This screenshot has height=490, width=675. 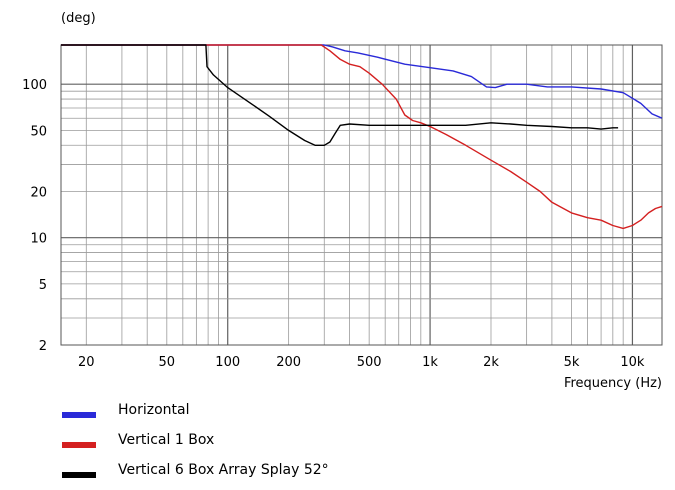 What do you see at coordinates (79, 475) in the screenshot?
I see `legend-swatch-vertical-6-box` at bounding box center [79, 475].